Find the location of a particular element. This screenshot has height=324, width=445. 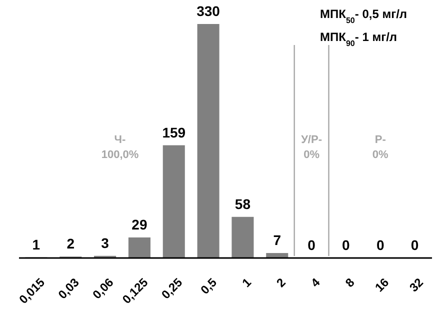

x-tick-label: 16 is located at coordinates (382, 285).